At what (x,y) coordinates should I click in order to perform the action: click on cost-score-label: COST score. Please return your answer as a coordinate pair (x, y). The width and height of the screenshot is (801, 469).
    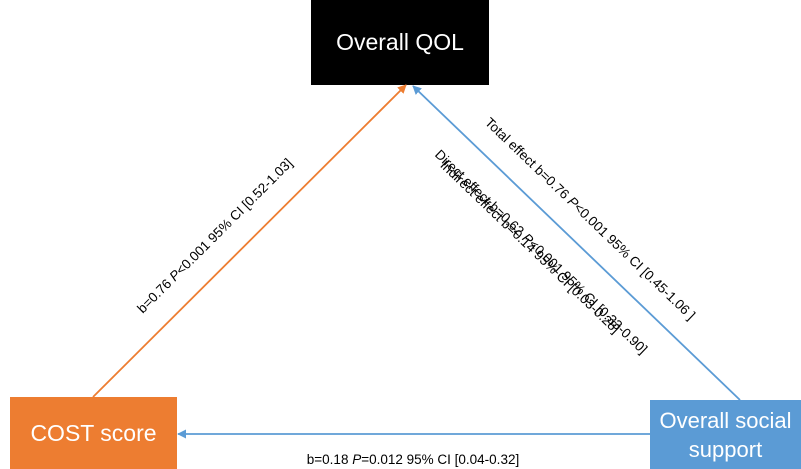
    Looking at the image, I should click on (93, 432).